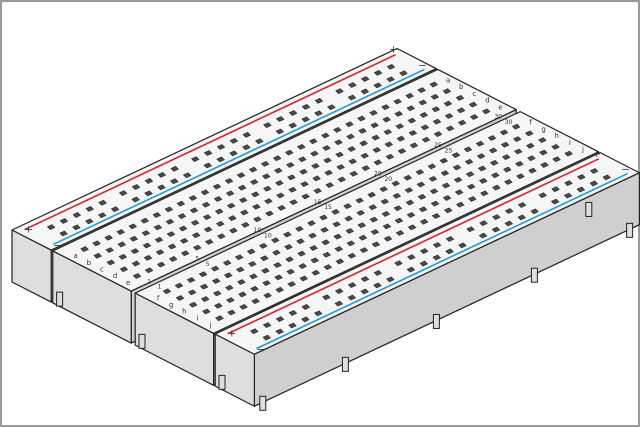 This screenshot has height=427, width=640. I want to click on lower-strip-column-number: 15, so click(328, 207).